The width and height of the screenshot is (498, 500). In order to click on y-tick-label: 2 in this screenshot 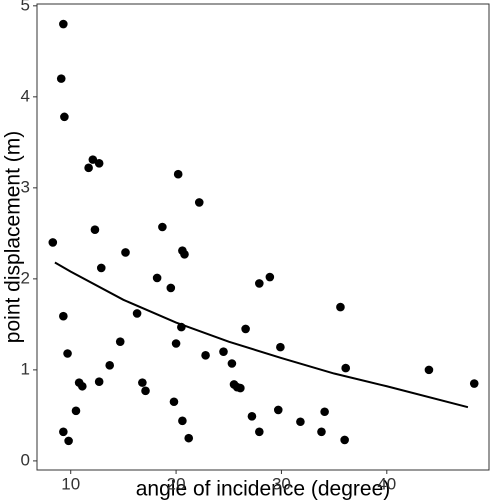, I will do `click(25, 277)`.